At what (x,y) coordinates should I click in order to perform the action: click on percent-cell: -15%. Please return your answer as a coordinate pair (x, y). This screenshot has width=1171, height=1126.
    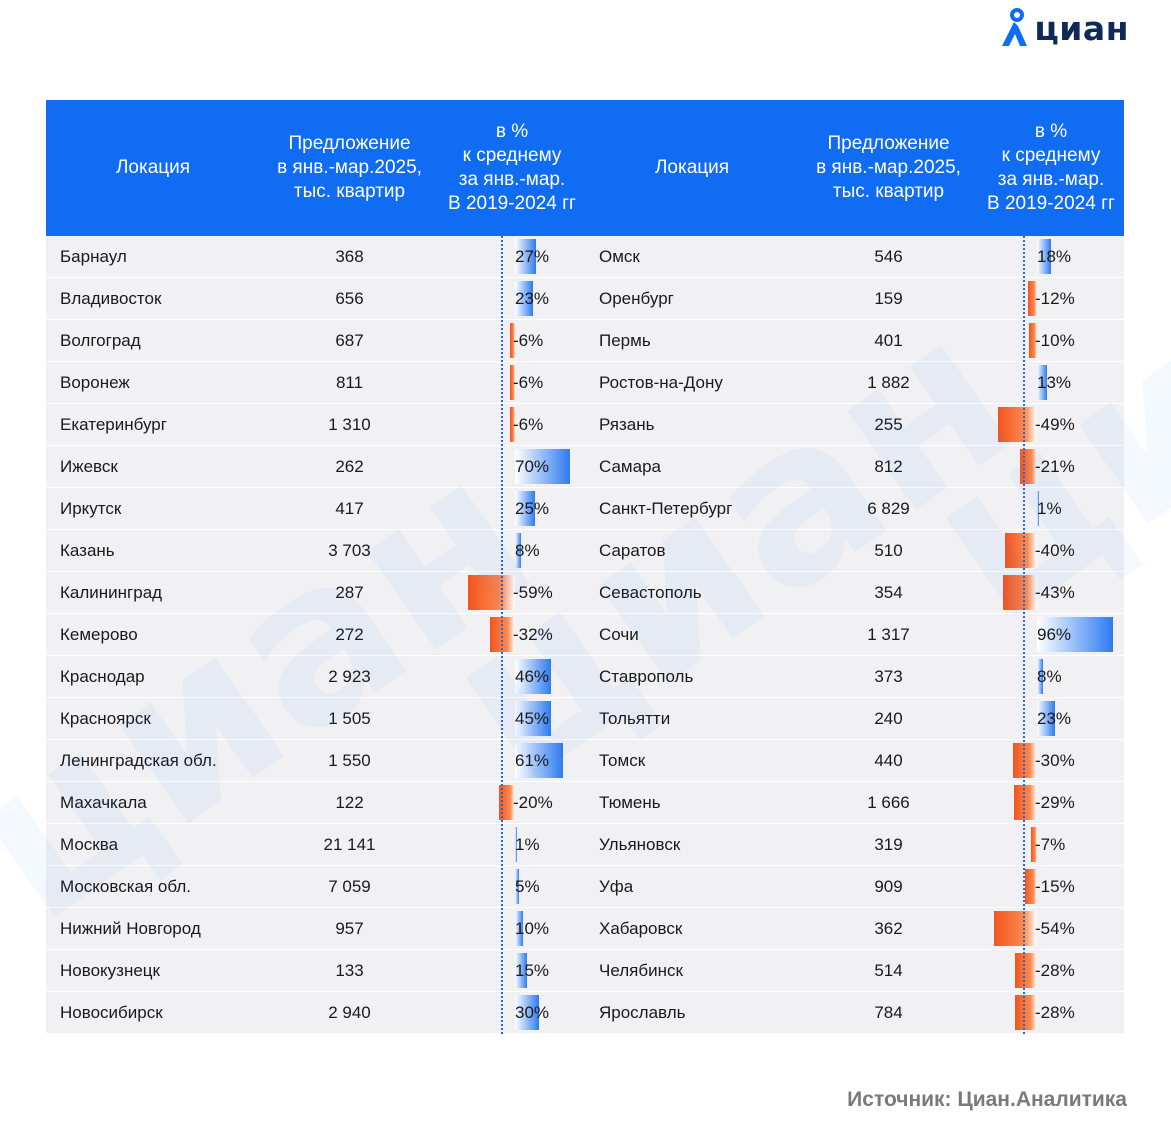
    Looking at the image, I should click on (1051, 886).